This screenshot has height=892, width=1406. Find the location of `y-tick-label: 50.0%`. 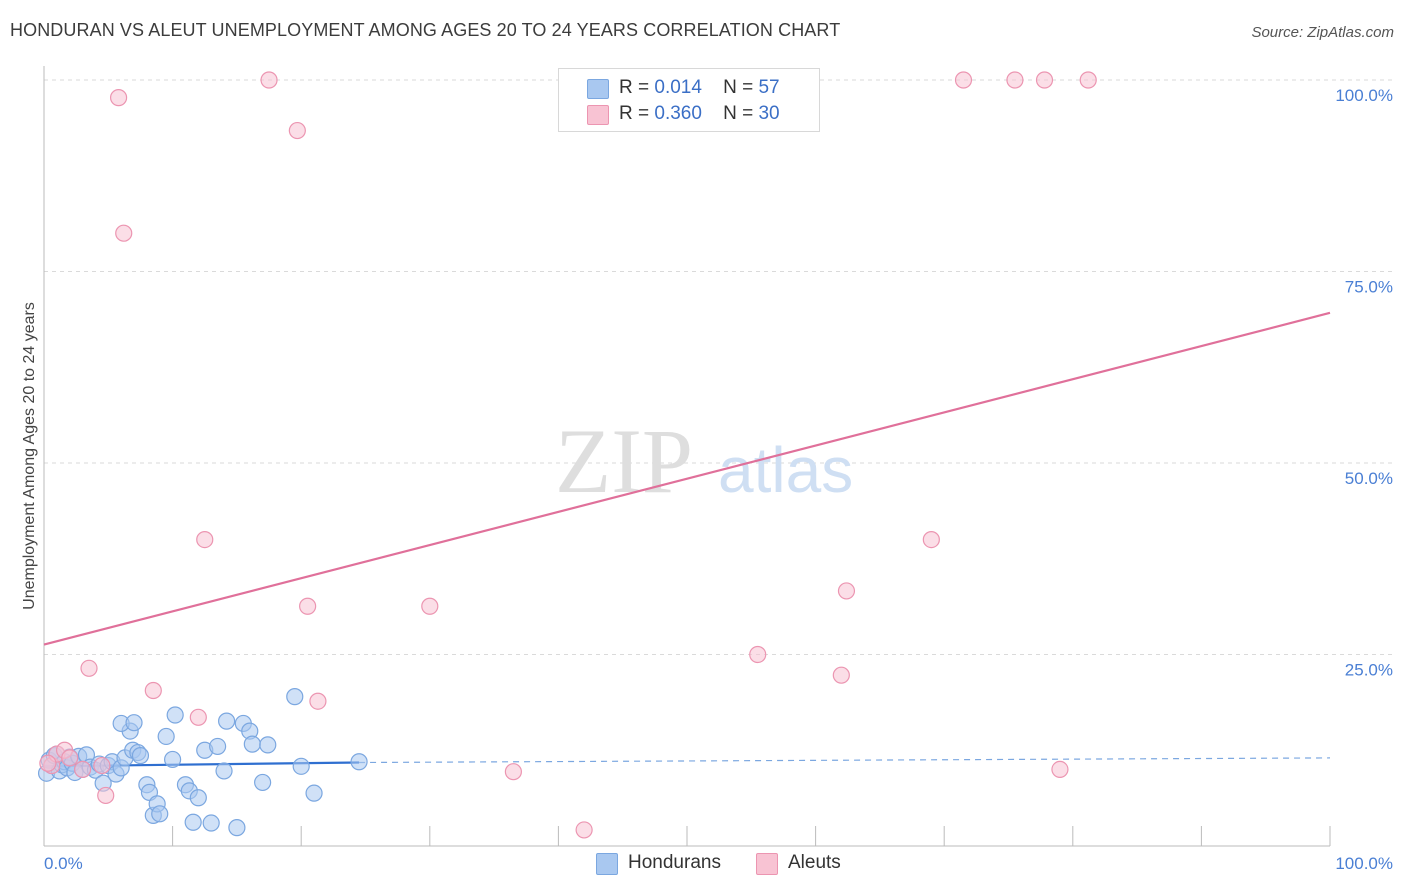

y-tick-label: 50.0% is located at coordinates (1369, 478).